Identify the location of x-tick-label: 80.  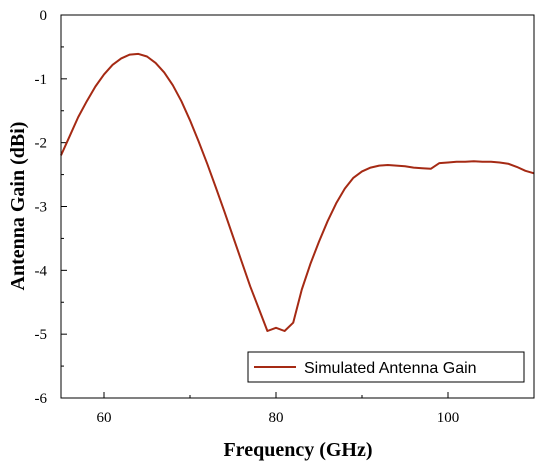
(276, 418).